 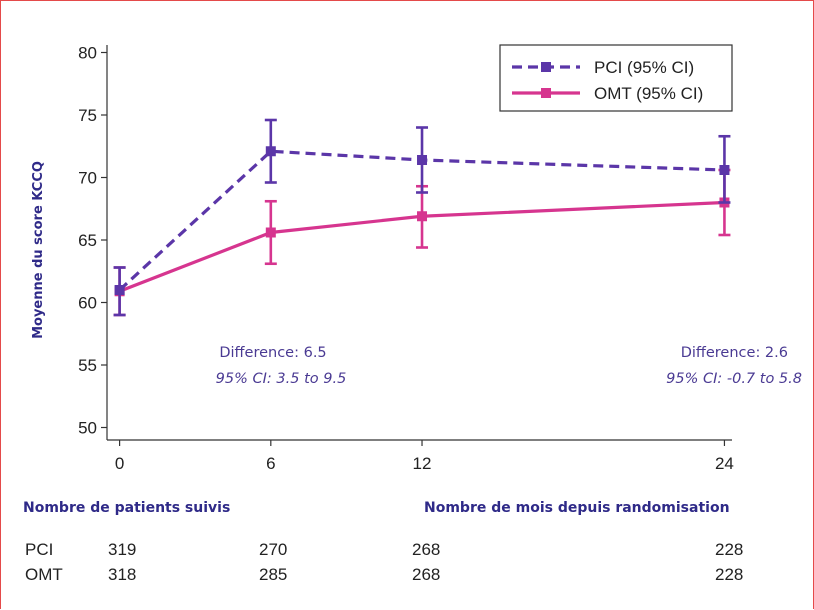 What do you see at coordinates (577, 508) in the screenshot?
I see `xaxis-caption: Nombre de mois depuis randomisation` at bounding box center [577, 508].